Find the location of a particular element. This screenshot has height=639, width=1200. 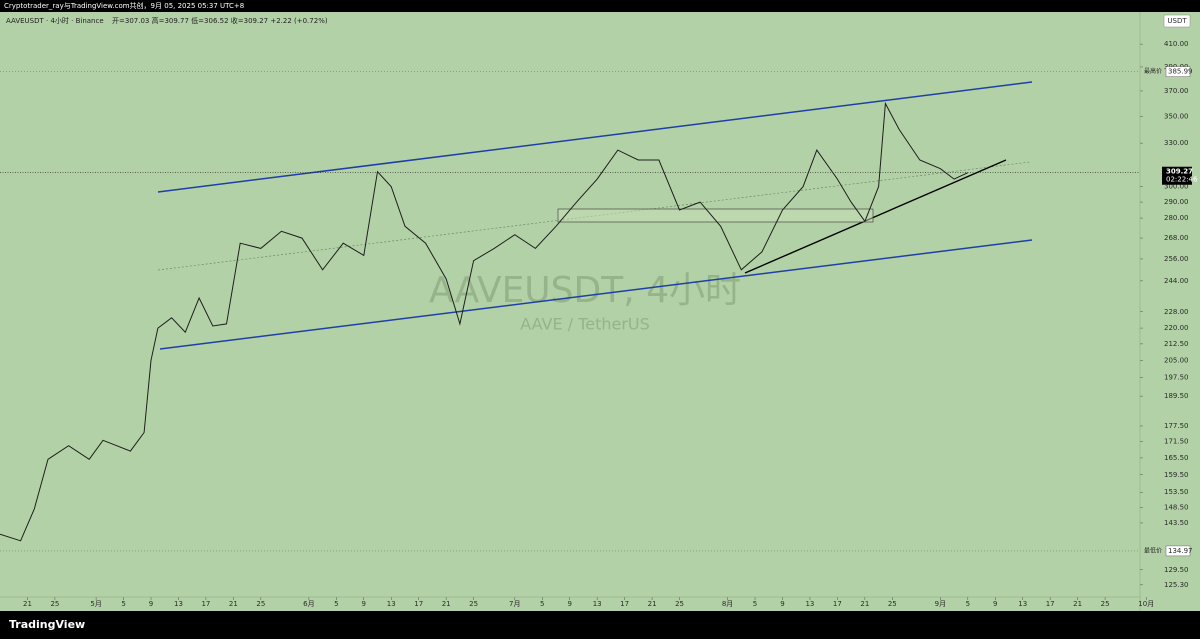

last-badge is located at coordinates (1177, 175).